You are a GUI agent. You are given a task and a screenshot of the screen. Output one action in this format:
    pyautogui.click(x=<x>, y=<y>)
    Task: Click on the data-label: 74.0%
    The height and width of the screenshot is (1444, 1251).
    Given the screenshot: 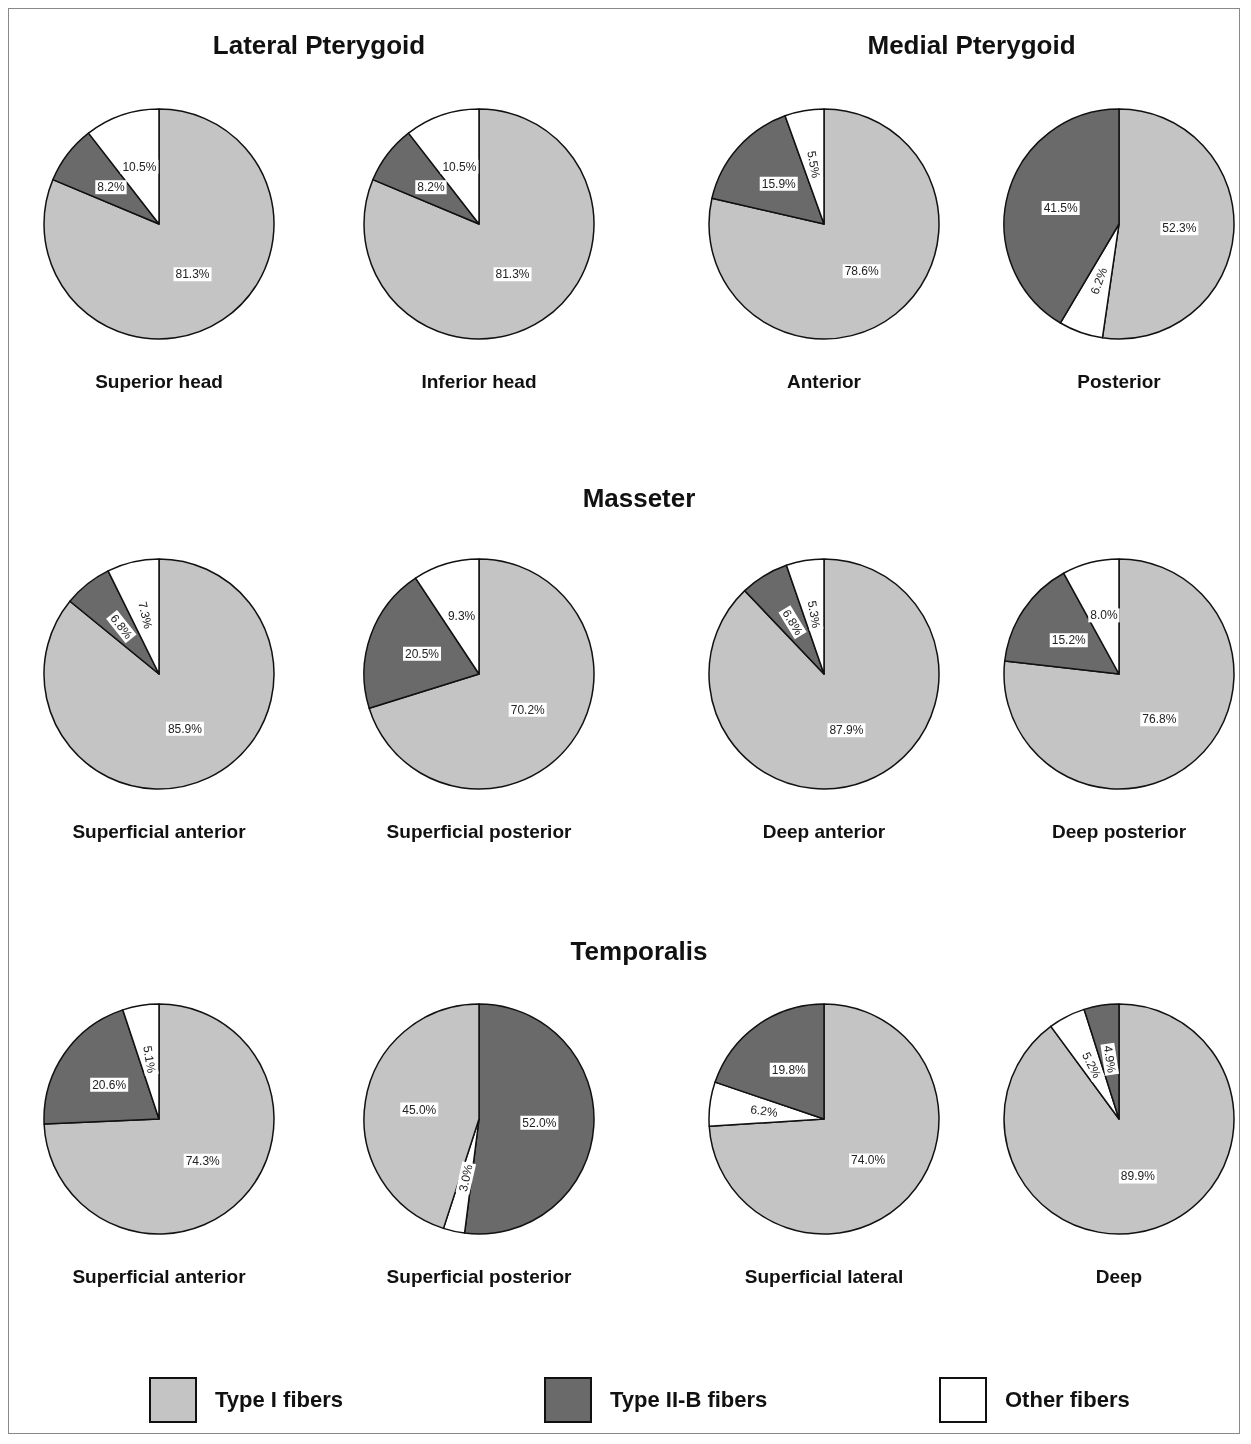 What is the action you would take?
    pyautogui.click(x=868, y=1160)
    